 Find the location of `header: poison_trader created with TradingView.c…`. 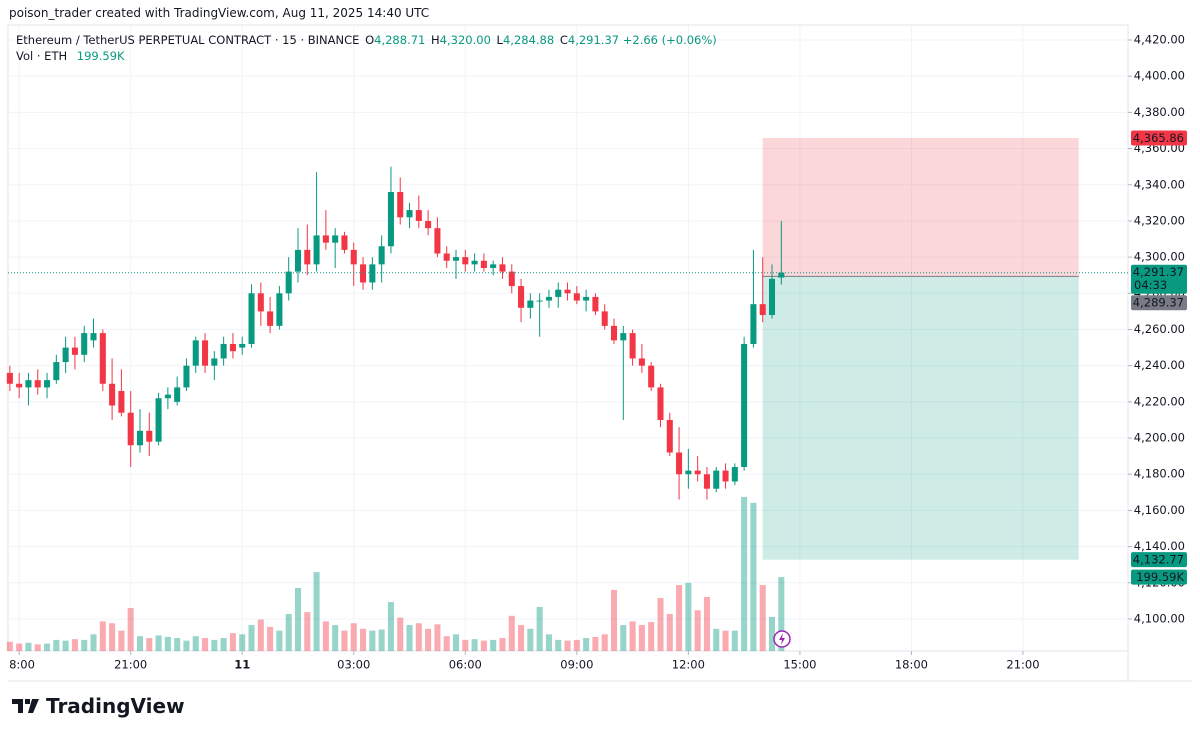

header: poison_trader created with TradingView.c… is located at coordinates (219, 13).